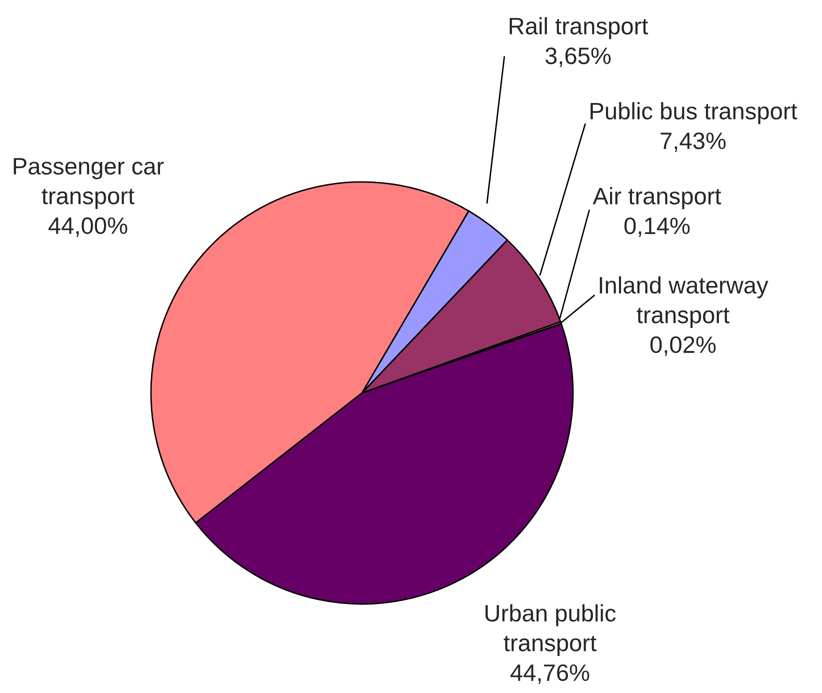  Describe the element at coordinates (88, 227) in the screenshot. I see `data-label: 44,00%` at that location.